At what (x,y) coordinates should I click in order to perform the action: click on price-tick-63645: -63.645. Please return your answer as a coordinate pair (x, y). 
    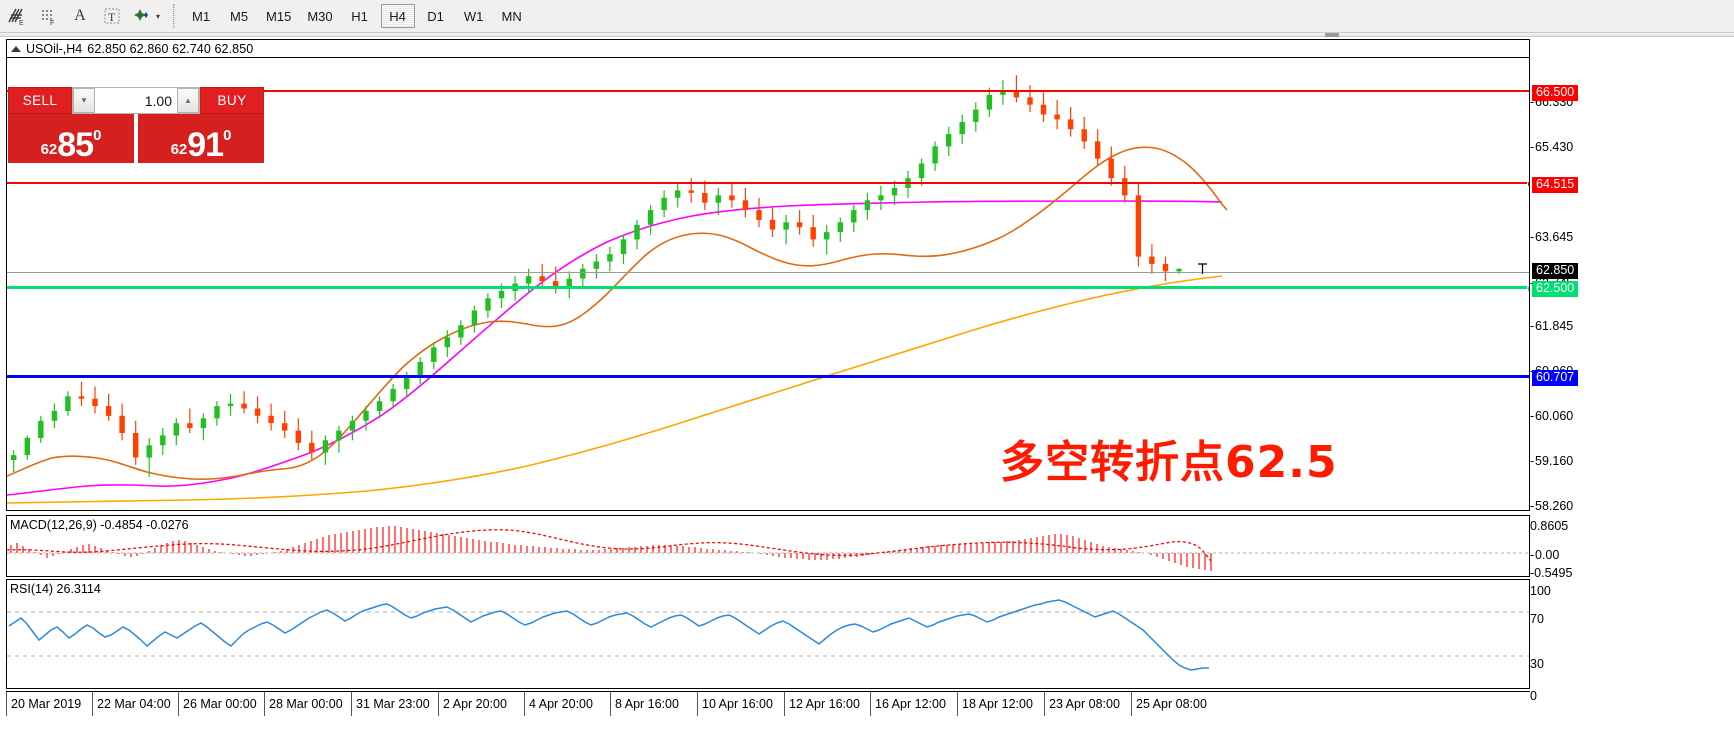
    Looking at the image, I should click on (1552, 237).